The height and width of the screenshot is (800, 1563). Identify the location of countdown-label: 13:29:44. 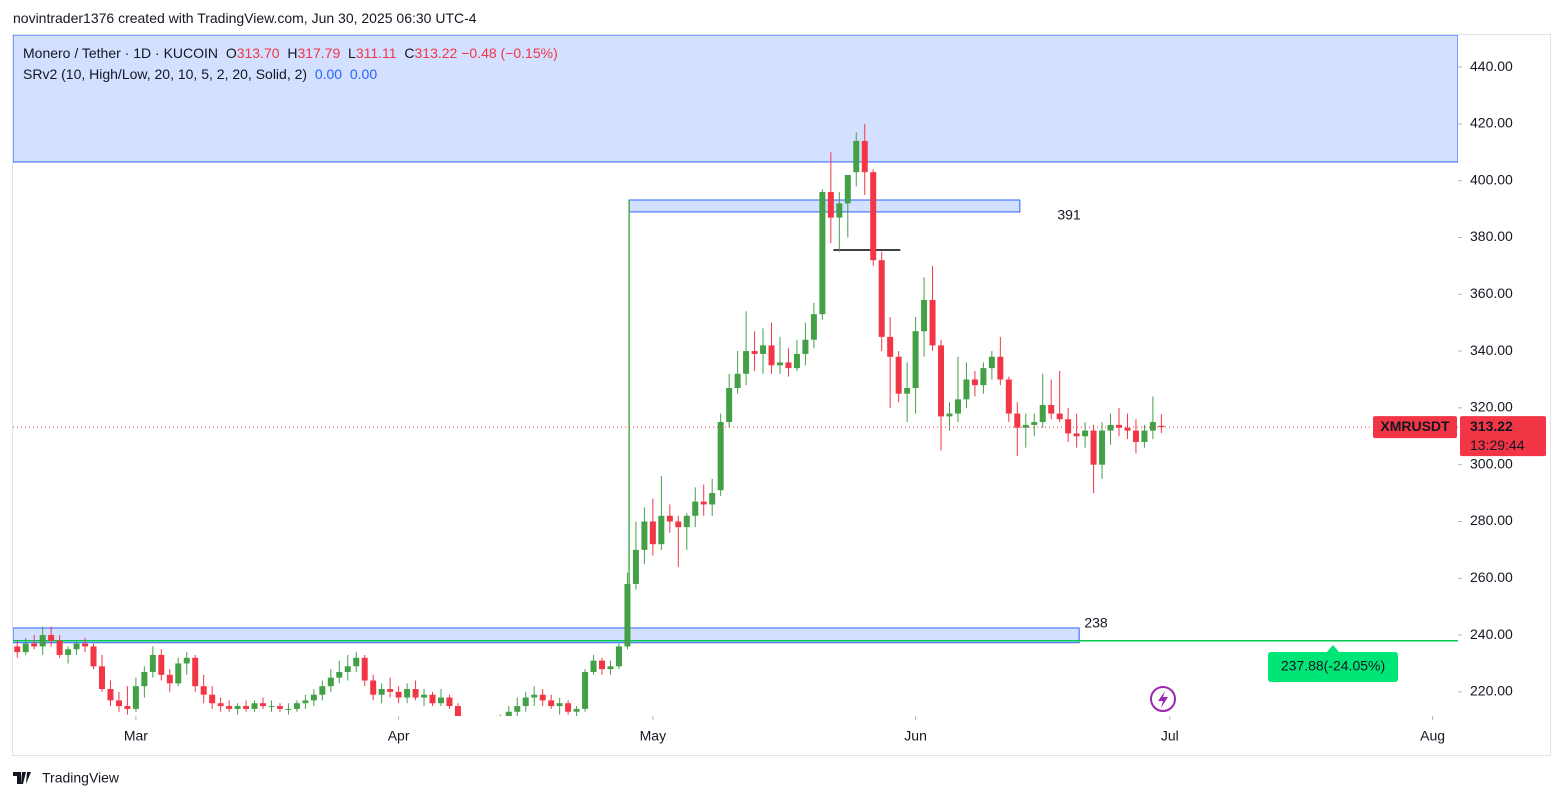
(1497, 445).